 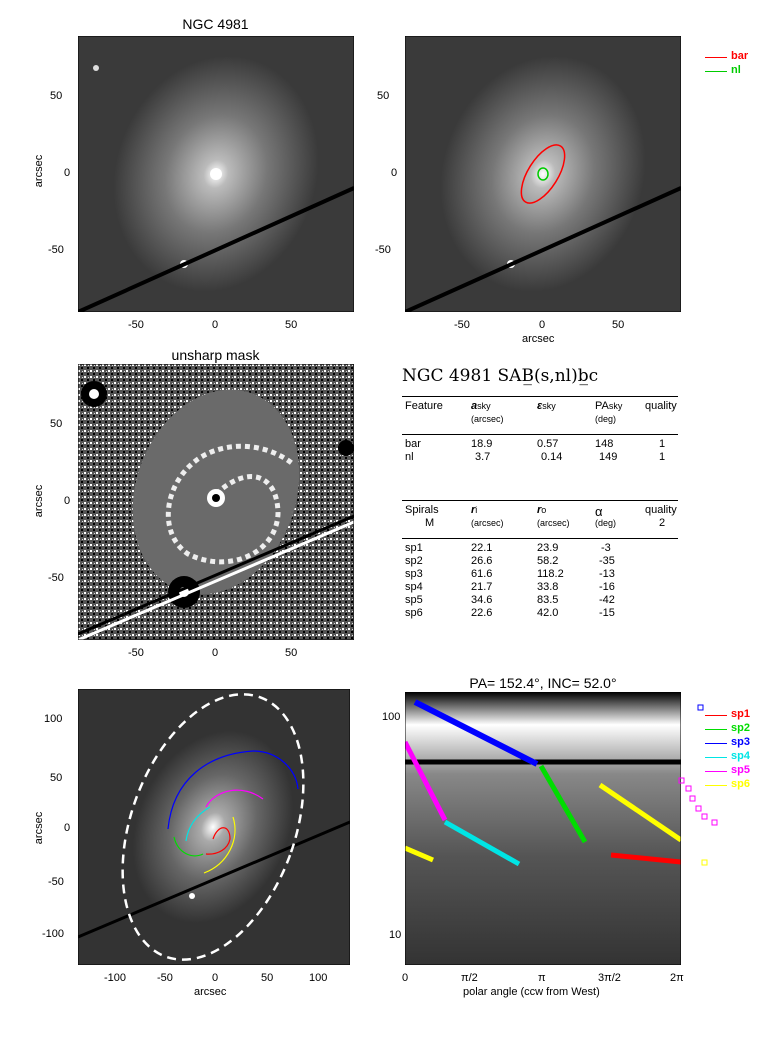 I want to click on panel1-ylabel: arcsec, so click(x=39, y=171).